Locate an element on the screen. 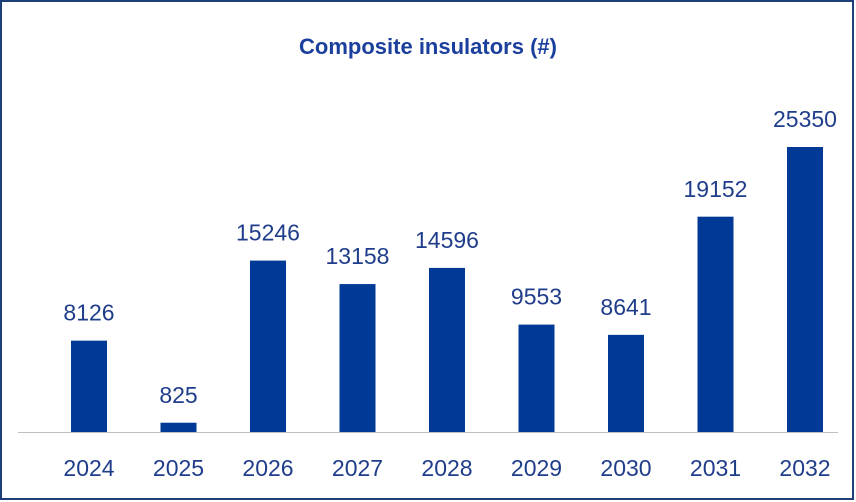  x-tick-label: 2026 is located at coordinates (267, 468).